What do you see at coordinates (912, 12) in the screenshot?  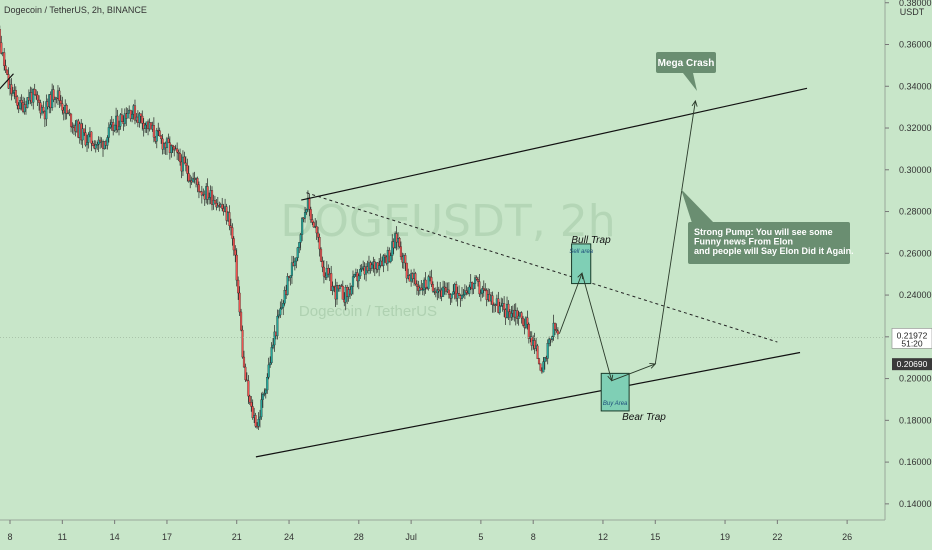 I see `y-axis-unit: USDT` at bounding box center [912, 12].